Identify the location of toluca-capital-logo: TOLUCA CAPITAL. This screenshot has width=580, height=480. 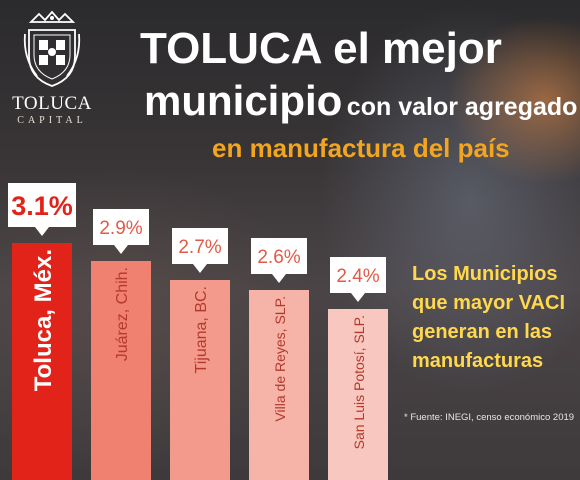
(52, 68).